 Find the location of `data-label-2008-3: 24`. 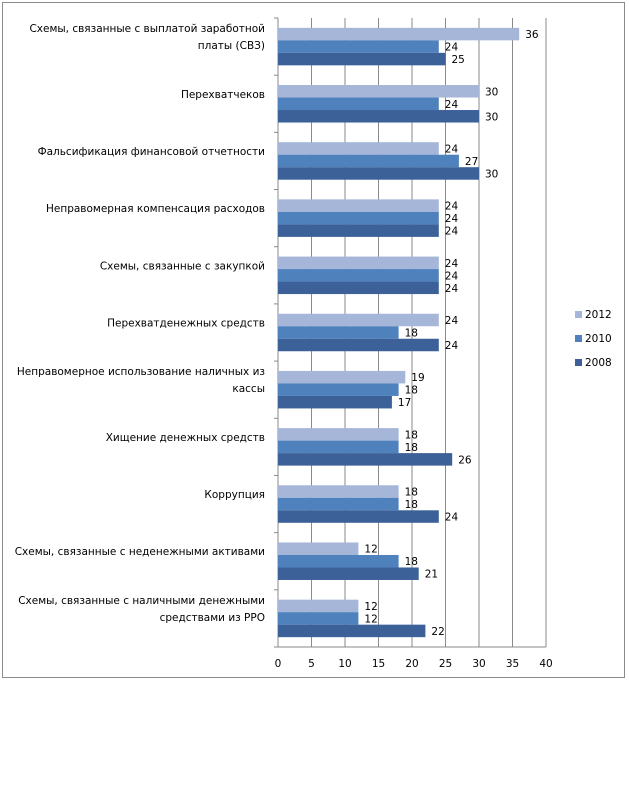

data-label-2008-3: 24 is located at coordinates (452, 232).